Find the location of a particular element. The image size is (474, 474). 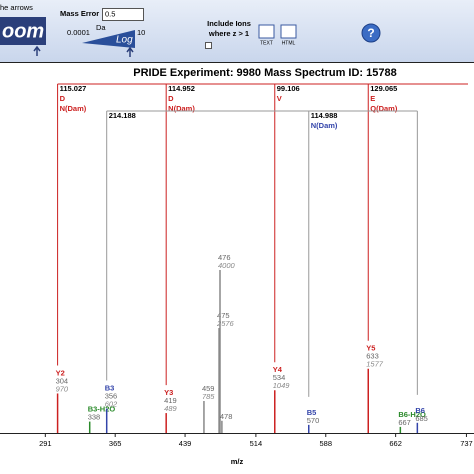

mass-delta: 129.065 is located at coordinates (383, 88).